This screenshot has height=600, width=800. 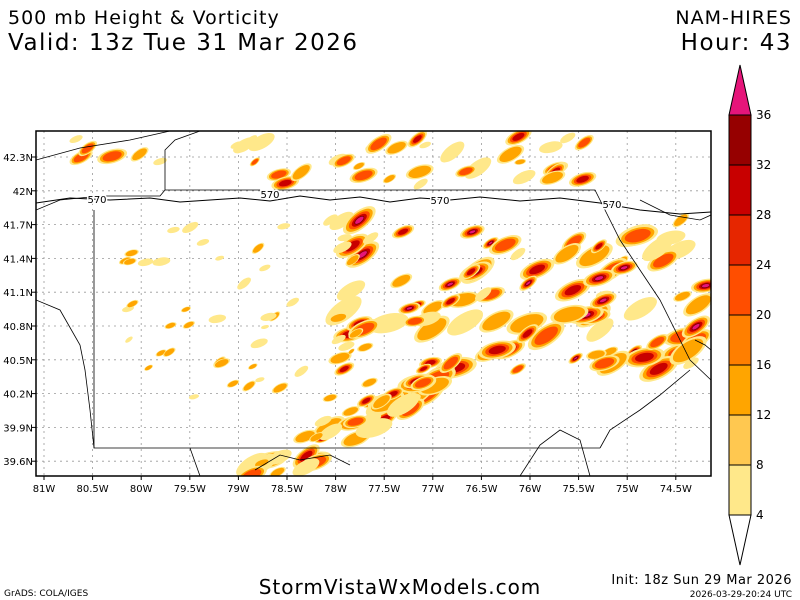 I want to click on lat-label: 39.9N, so click(x=18, y=428).